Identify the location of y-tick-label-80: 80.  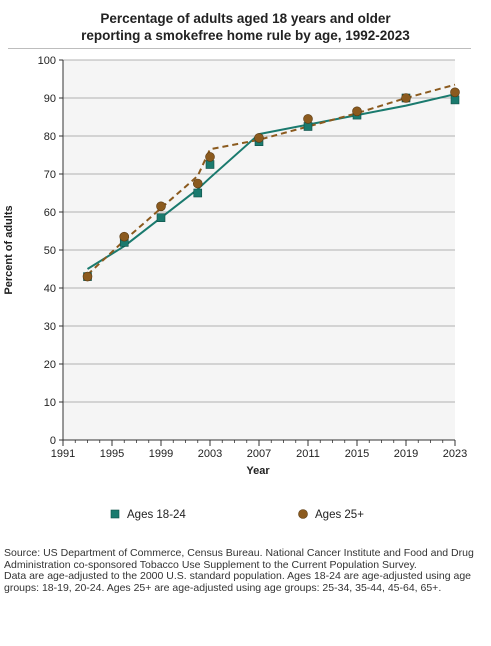
(50, 137).